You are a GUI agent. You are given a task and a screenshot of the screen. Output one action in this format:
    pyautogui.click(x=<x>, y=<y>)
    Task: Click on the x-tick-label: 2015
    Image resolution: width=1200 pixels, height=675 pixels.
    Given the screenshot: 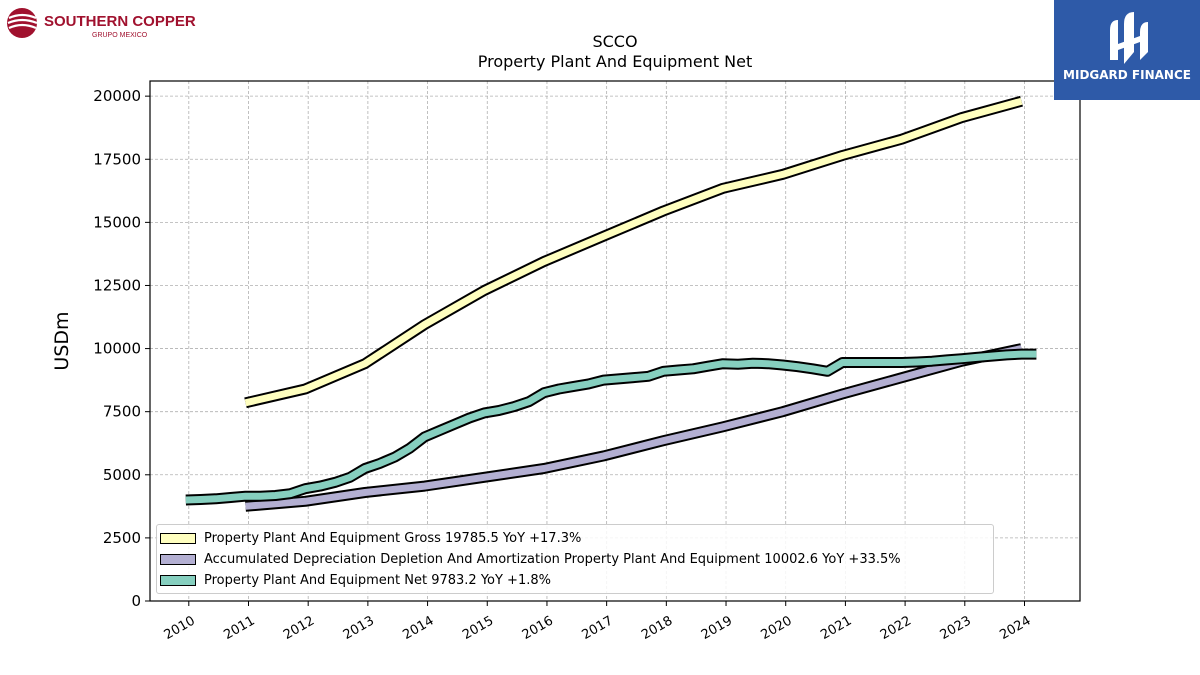 What is the action you would take?
    pyautogui.click(x=478, y=628)
    